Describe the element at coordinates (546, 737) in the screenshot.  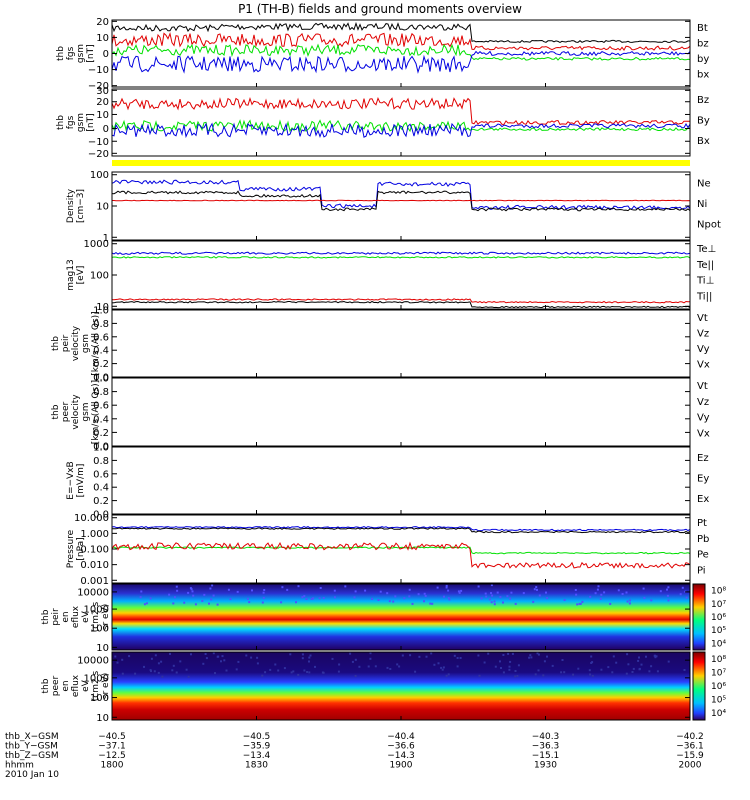
I see `x-row-value: −40.3` at that location.